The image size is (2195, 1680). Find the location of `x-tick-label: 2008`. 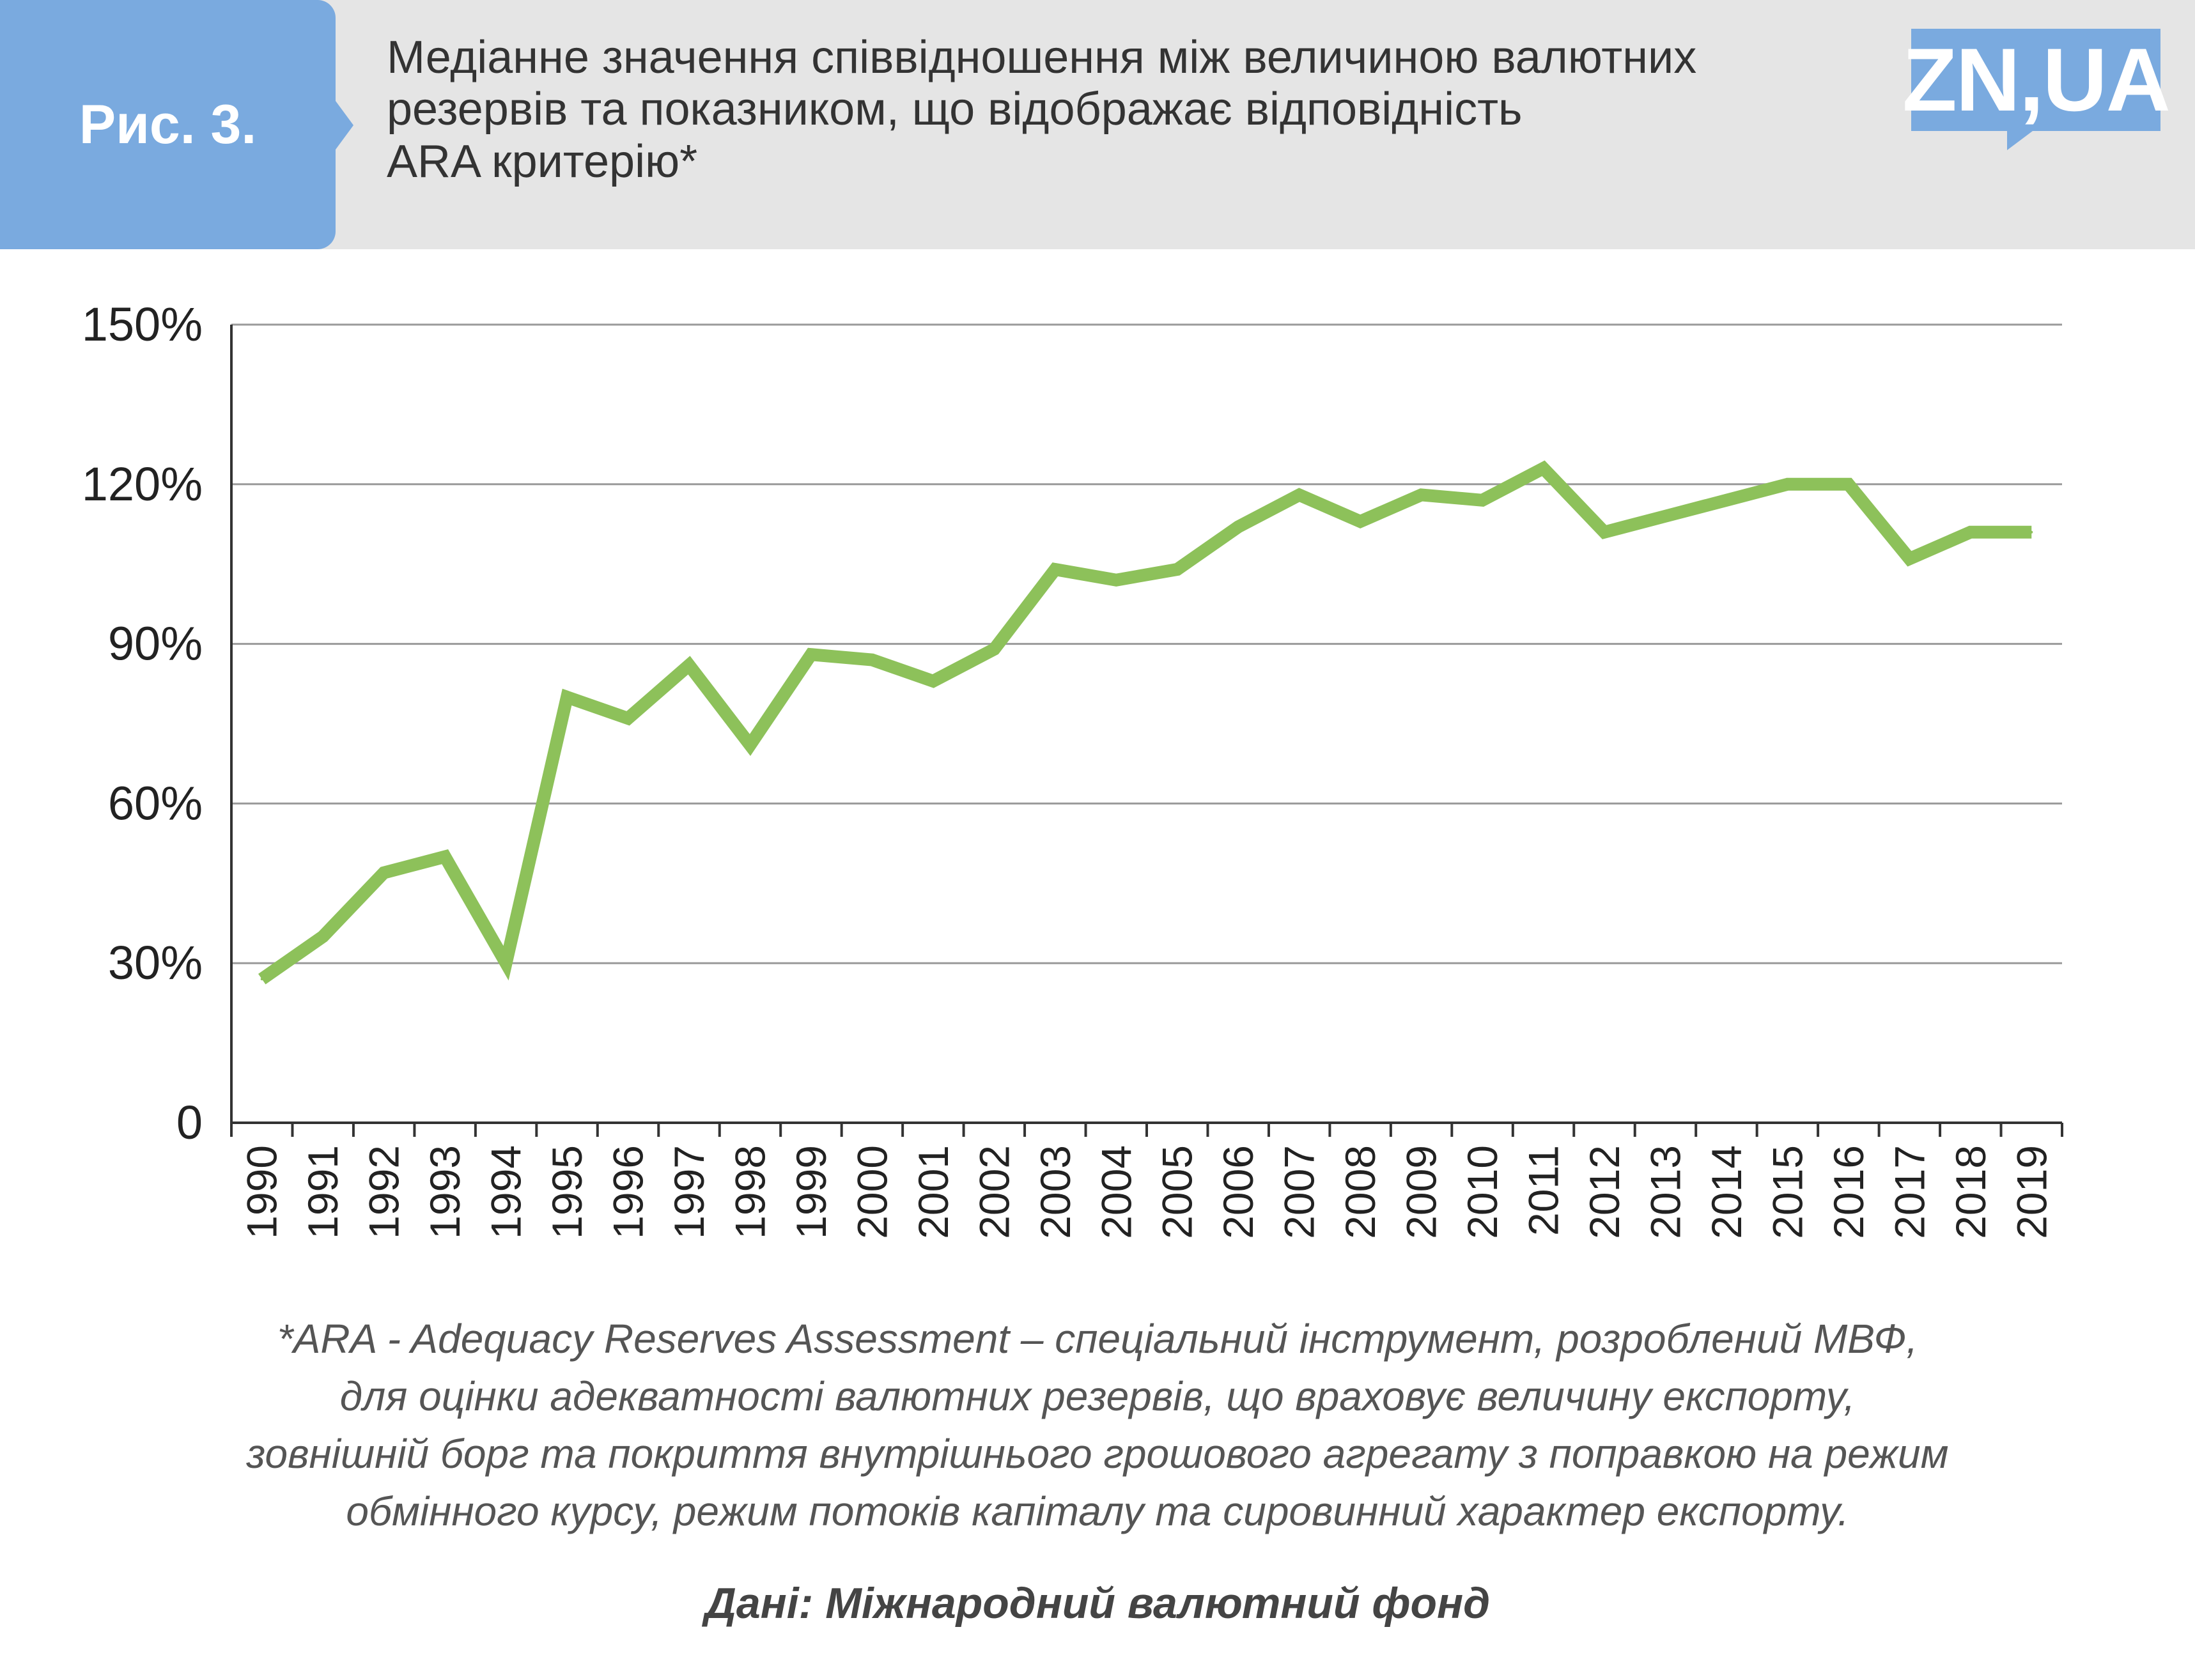

x-tick-label: 2008 is located at coordinates (1360, 1192).